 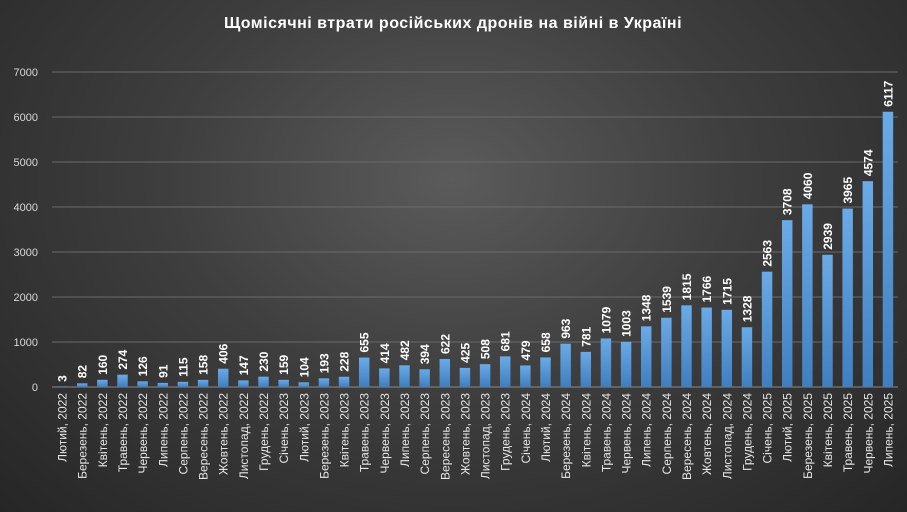 What do you see at coordinates (566, 328) in the screenshot?
I see `data-label: 963` at bounding box center [566, 328].